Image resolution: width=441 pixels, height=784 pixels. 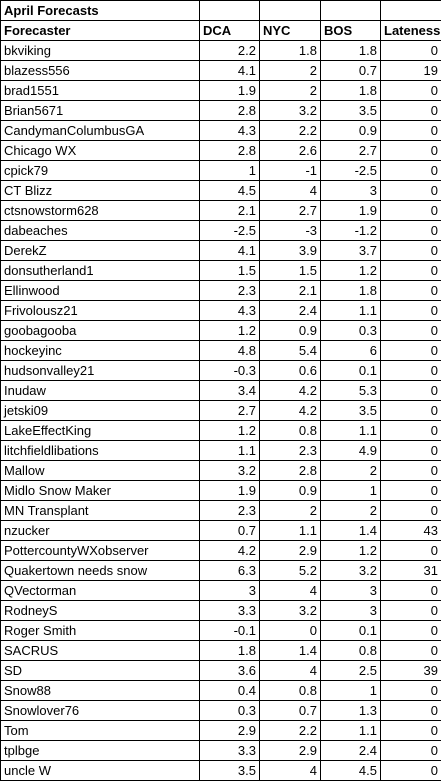 What do you see at coordinates (100, 190) in the screenshot?
I see `forecaster-cell: CT Blizz` at bounding box center [100, 190].